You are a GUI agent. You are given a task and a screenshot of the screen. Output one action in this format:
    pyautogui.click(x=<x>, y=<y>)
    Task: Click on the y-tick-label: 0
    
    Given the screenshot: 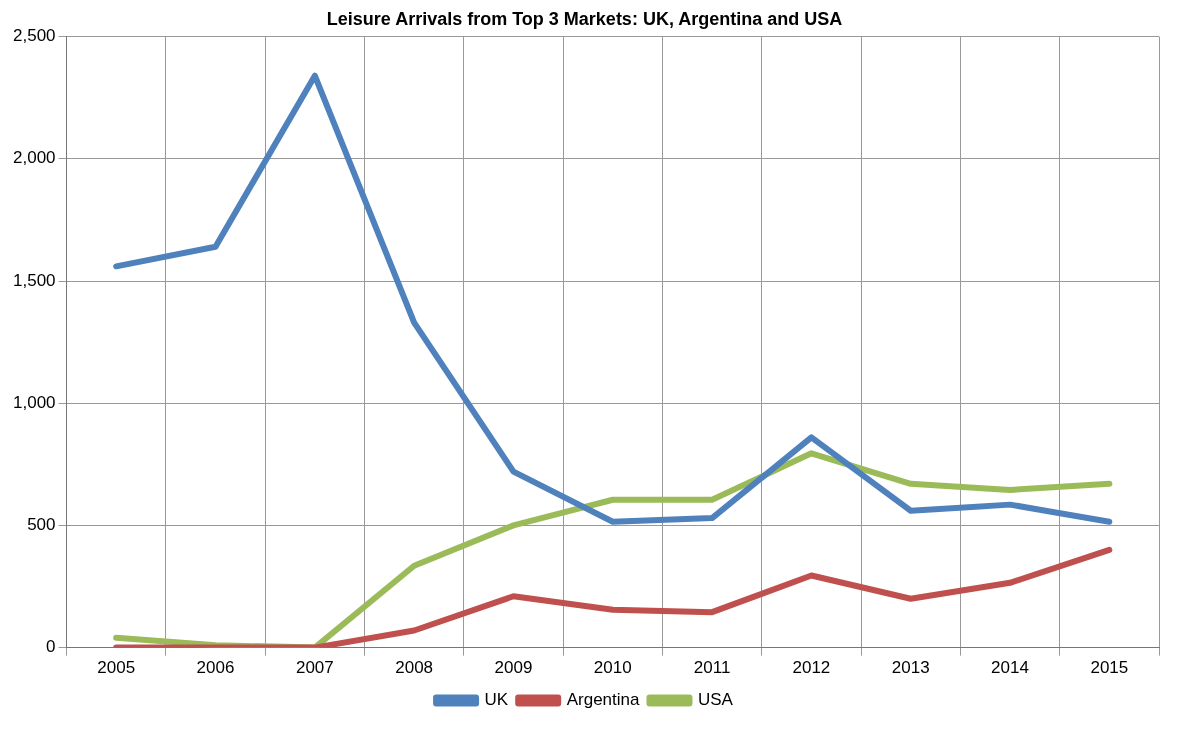 What is the action you would take?
    pyautogui.click(x=51, y=647)
    